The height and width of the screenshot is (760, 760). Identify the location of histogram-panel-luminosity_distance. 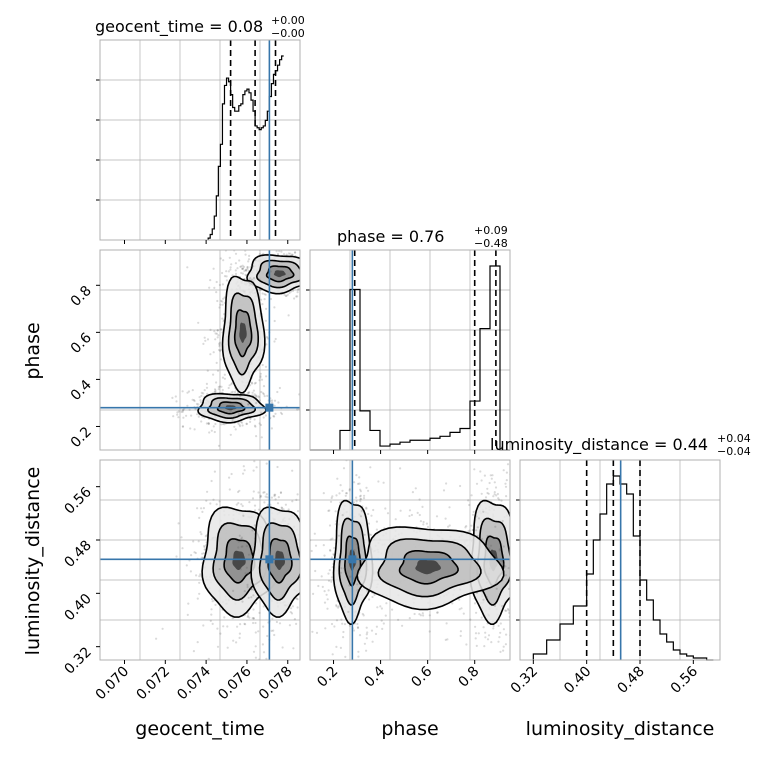
(618, 560).